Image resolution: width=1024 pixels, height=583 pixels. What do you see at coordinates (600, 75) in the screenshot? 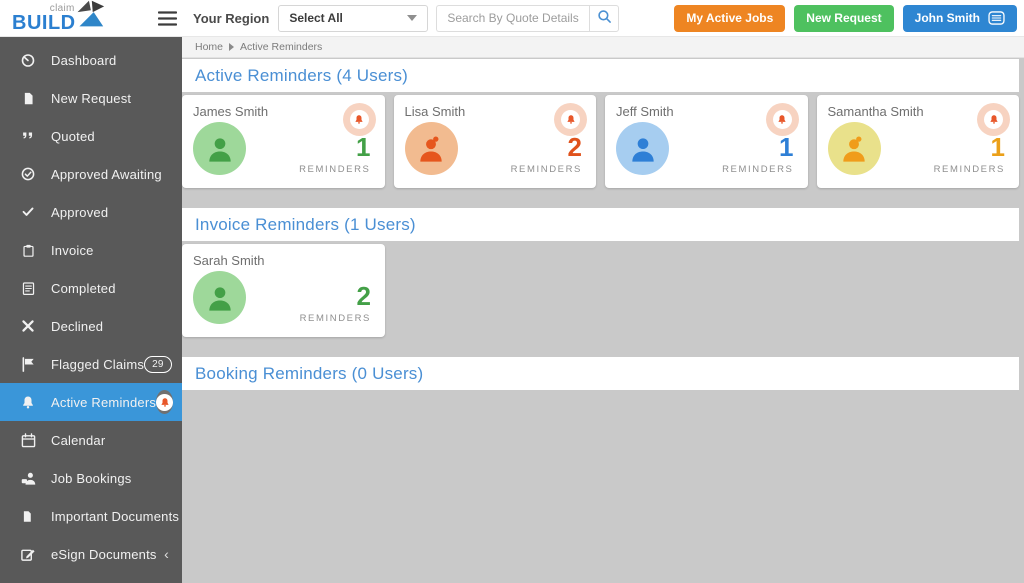
I see `section-header-active-reminders-4-users: Active Reminders (4 Users)` at bounding box center [600, 75].